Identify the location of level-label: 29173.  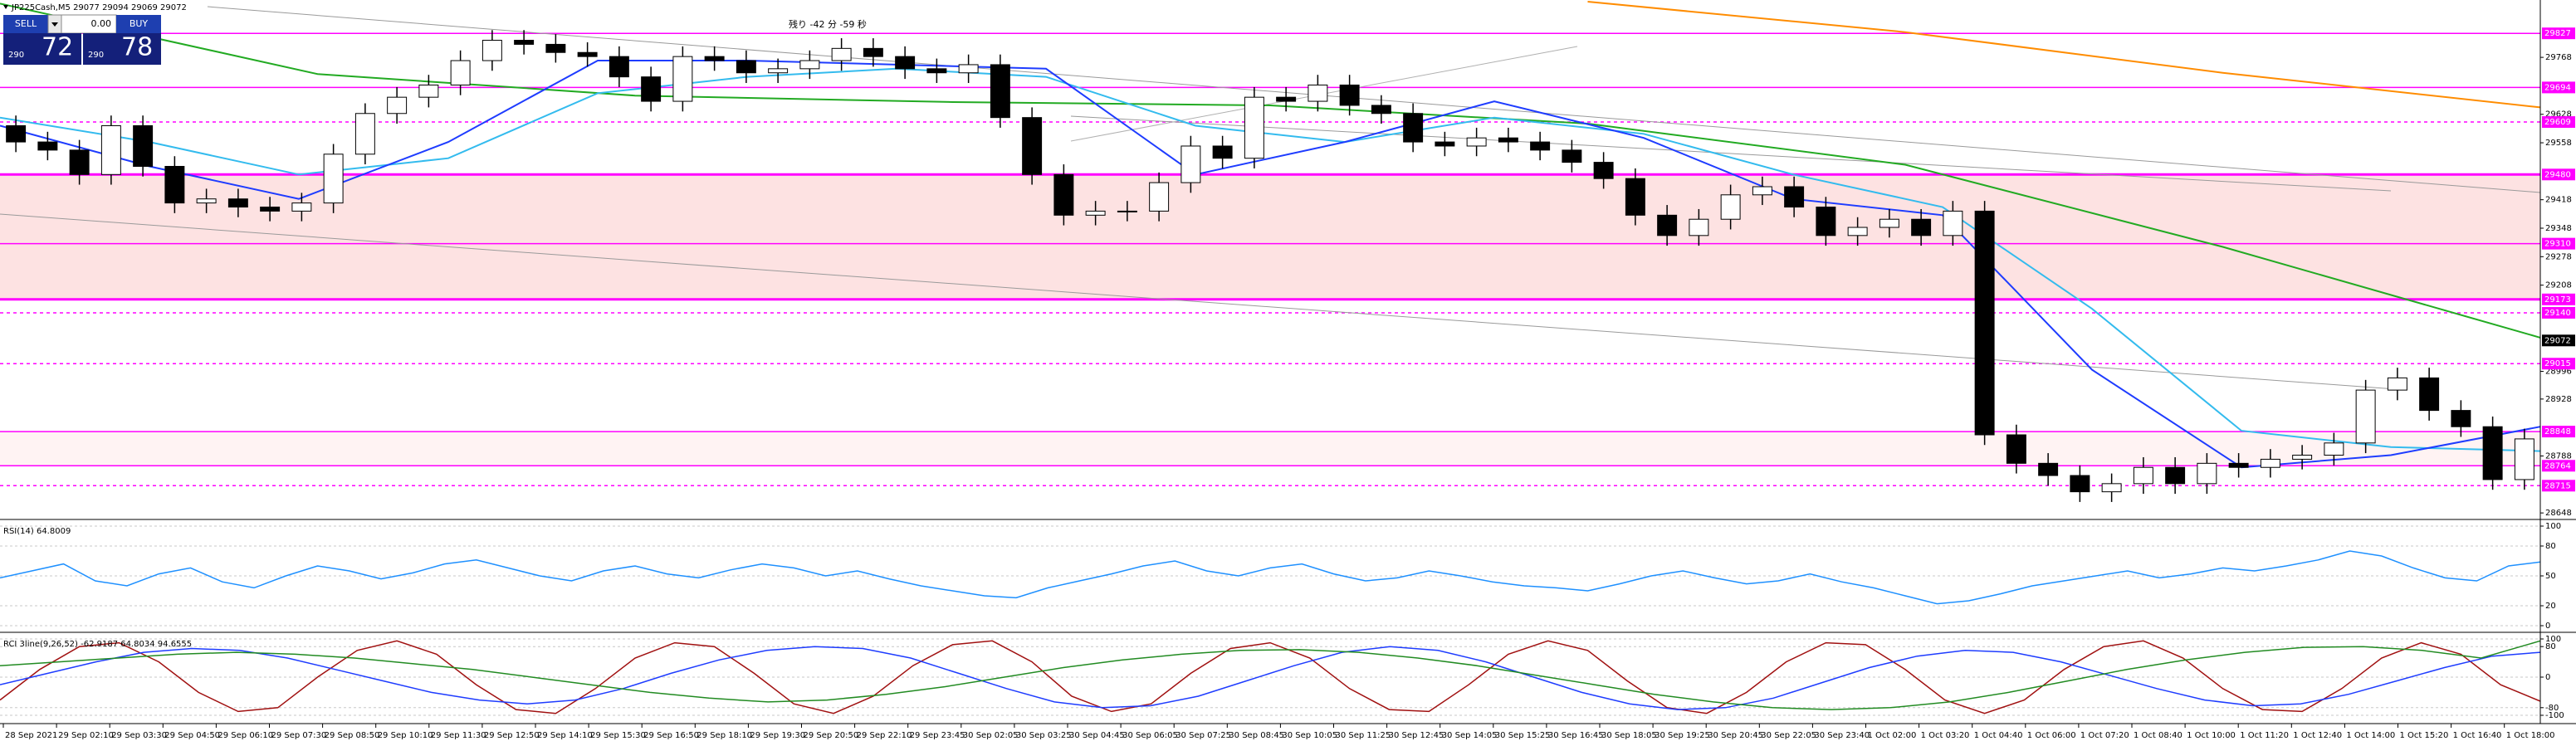
(2557, 300).